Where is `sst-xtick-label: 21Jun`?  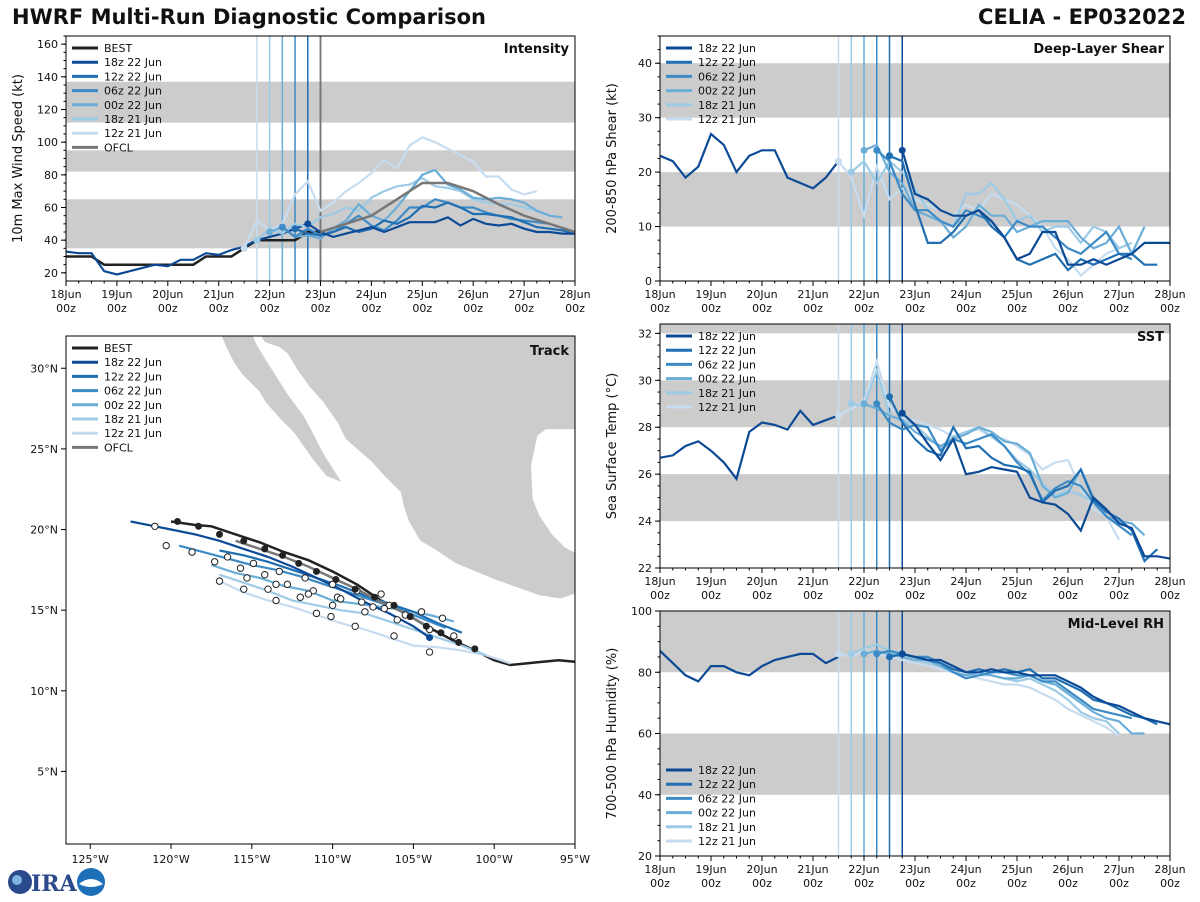
sst-xtick-label: 21Jun is located at coordinates (812, 581).